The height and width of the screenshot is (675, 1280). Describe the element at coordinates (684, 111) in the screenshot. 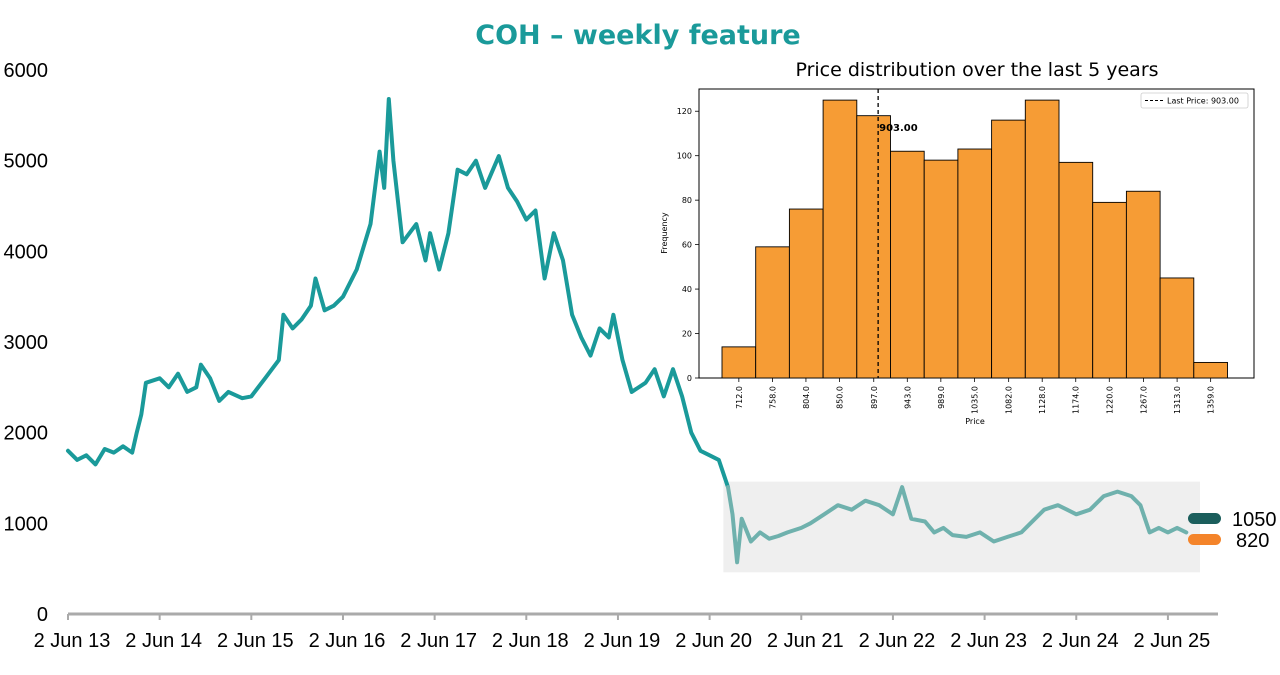

I see `inset-y-tick-label: 120` at that location.